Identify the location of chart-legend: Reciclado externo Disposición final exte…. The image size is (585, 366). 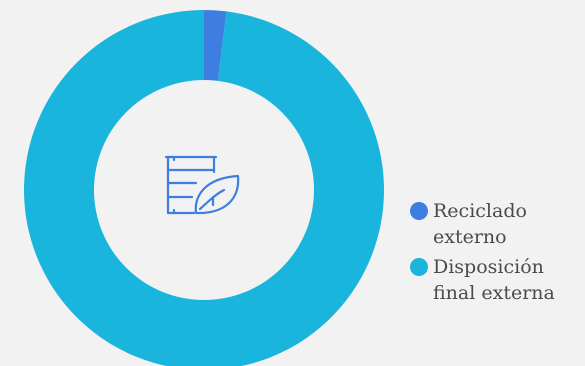
(482, 254).